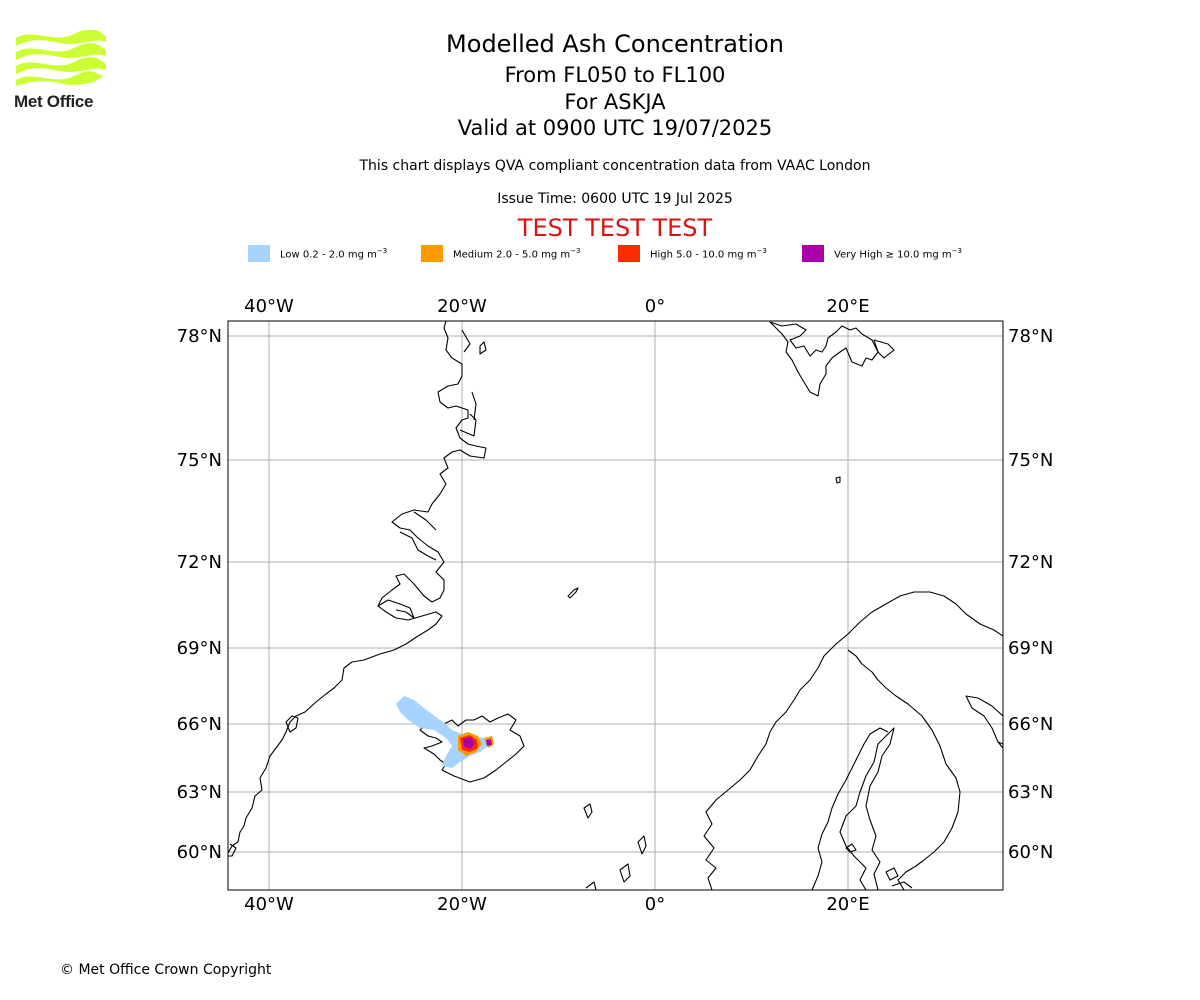 This screenshot has width=1200, height=1000. Describe the element at coordinates (847, 904) in the screenshot. I see `longitude-label-bottom: 20°E` at that location.